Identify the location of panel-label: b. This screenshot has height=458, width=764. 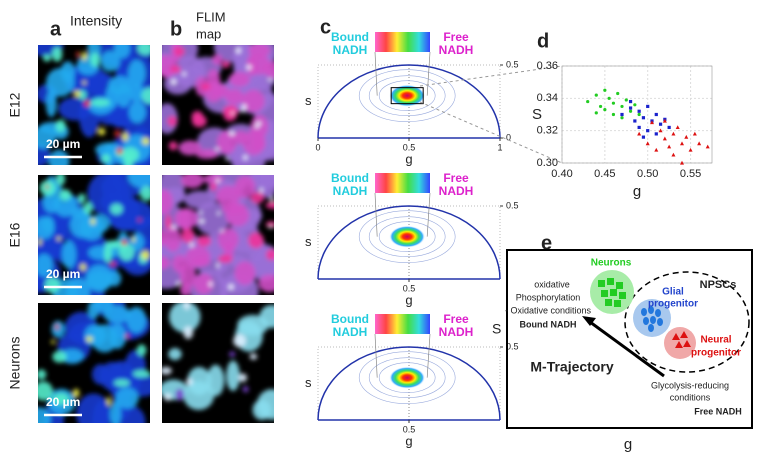
(176, 29).